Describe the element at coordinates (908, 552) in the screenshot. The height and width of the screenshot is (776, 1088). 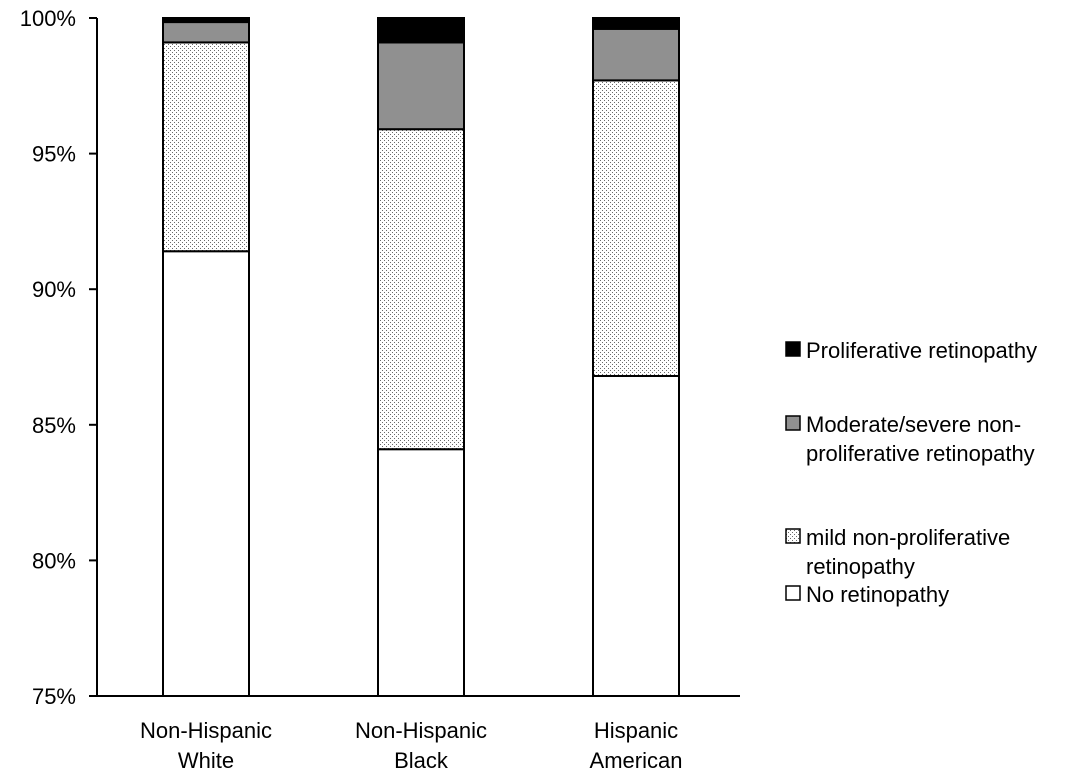
I see `legend-label: mild non-proliferative retinopathy` at that location.